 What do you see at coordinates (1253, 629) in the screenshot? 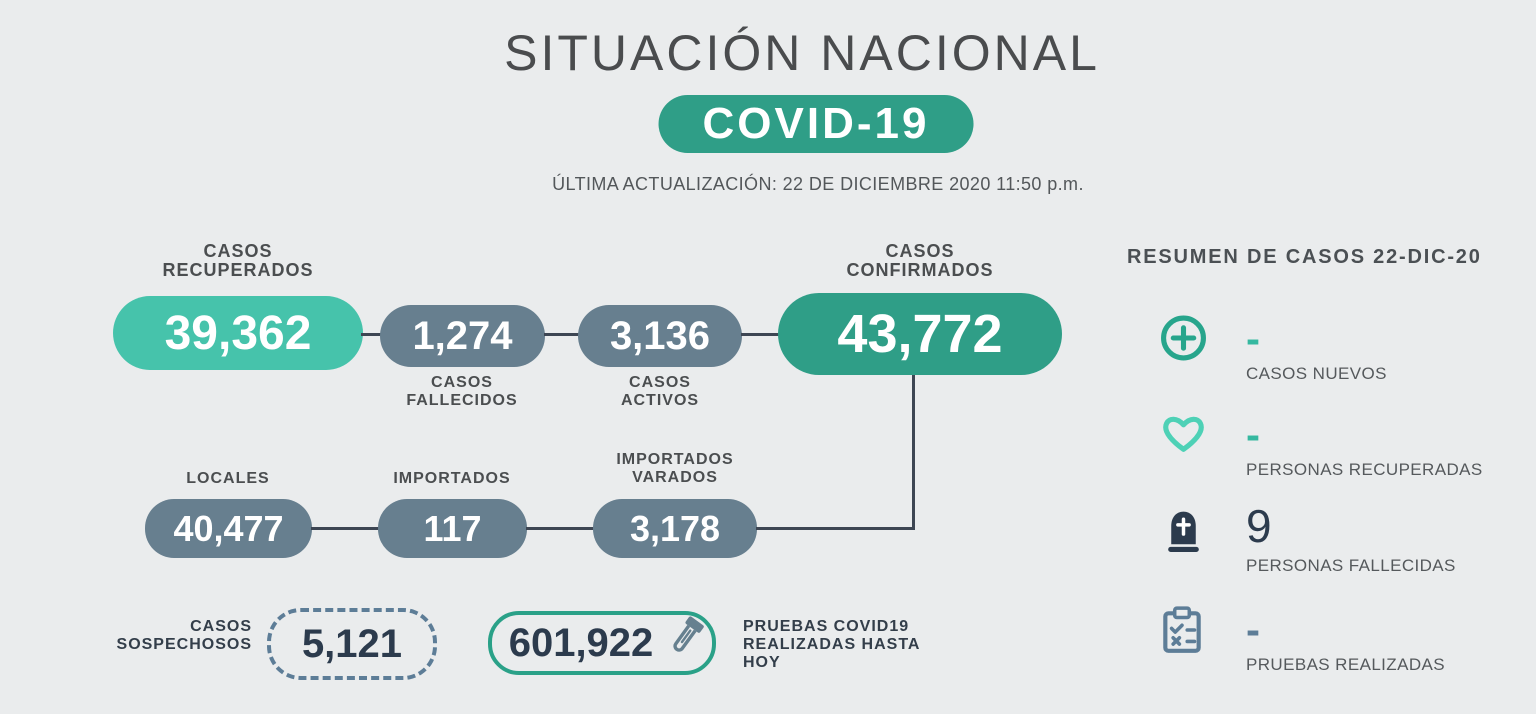
I see `tests-done-value: -` at bounding box center [1253, 629].